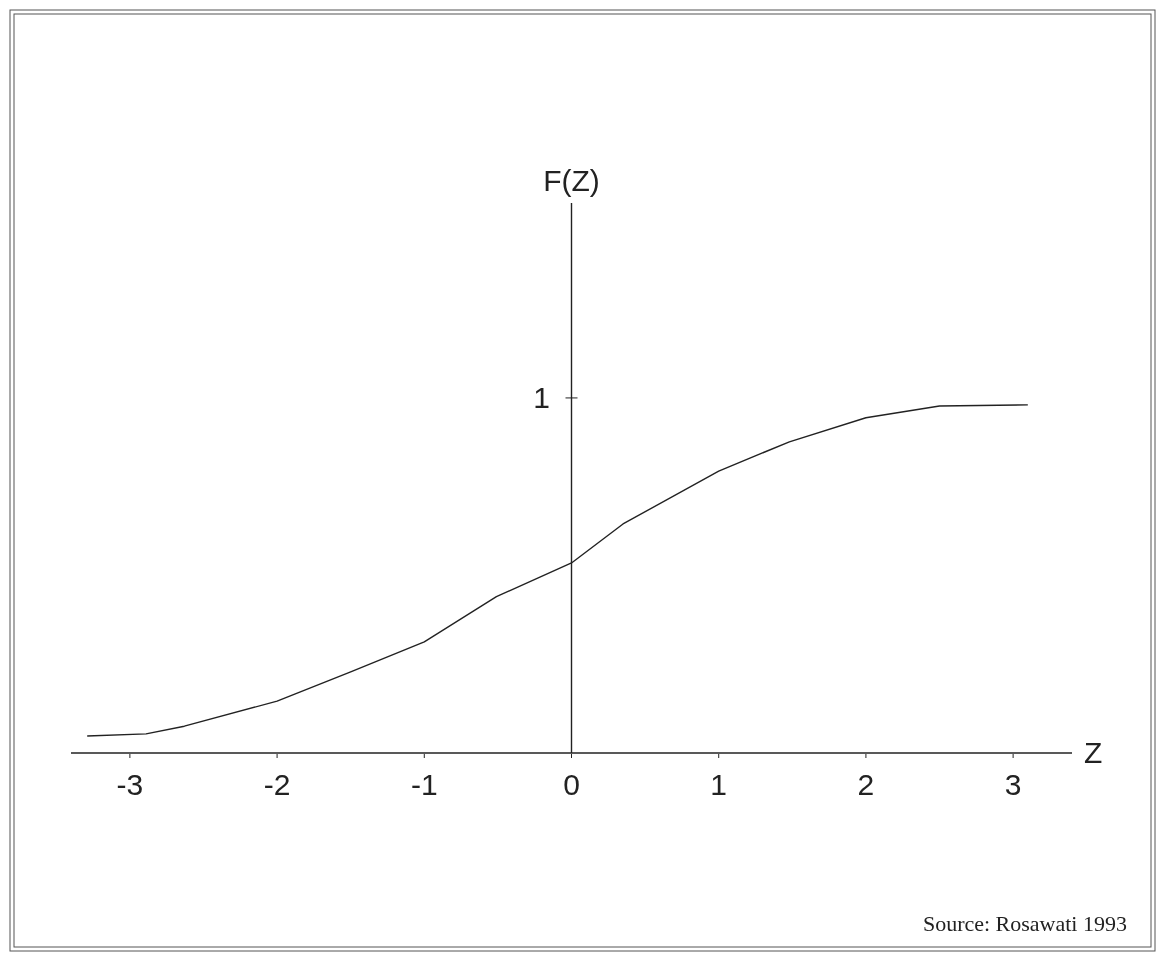 Image resolution: width=1165 pixels, height=961 pixels. I want to click on x-axis-title: Z, so click(1093, 752).